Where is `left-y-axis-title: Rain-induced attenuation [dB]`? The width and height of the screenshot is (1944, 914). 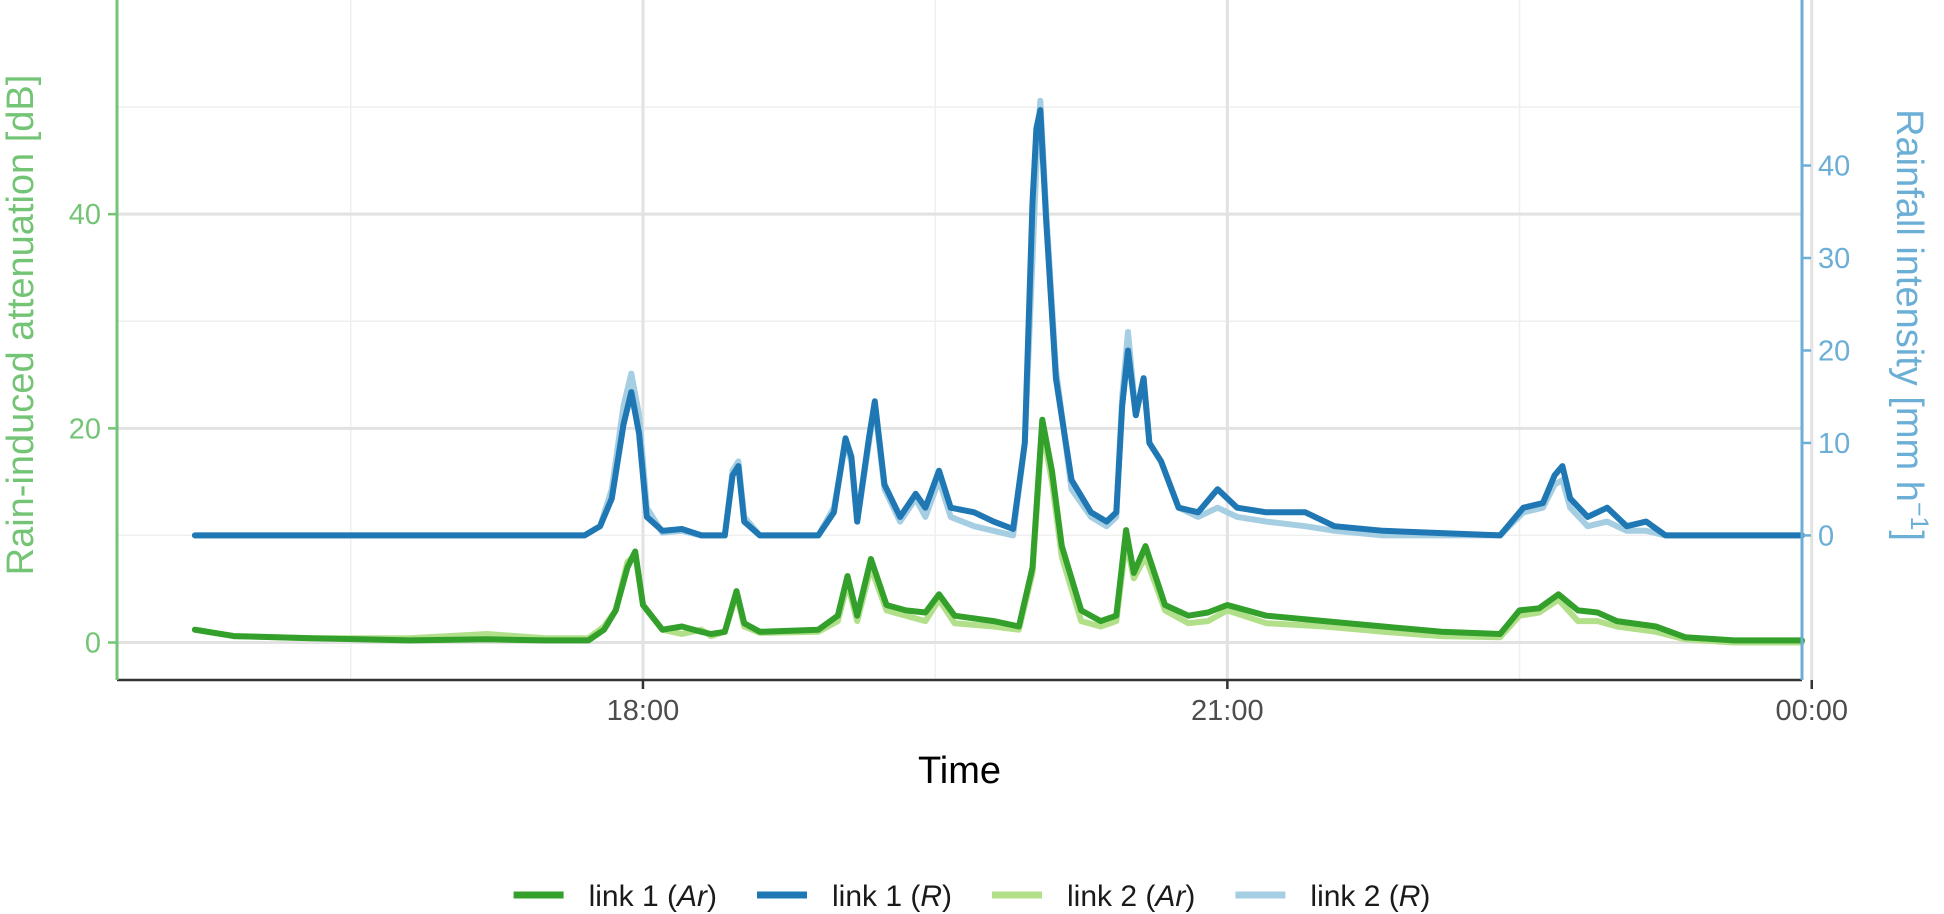
left-y-axis-title: Rain-induced attenuation [dB] is located at coordinates (21, 325).